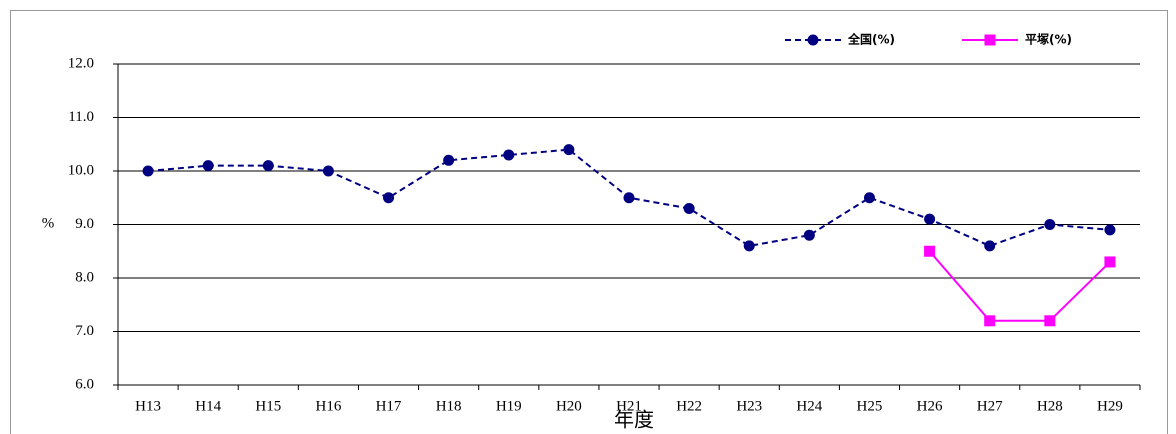  What do you see at coordinates (449, 406) in the screenshot?
I see `x-tick-label: H18` at bounding box center [449, 406].